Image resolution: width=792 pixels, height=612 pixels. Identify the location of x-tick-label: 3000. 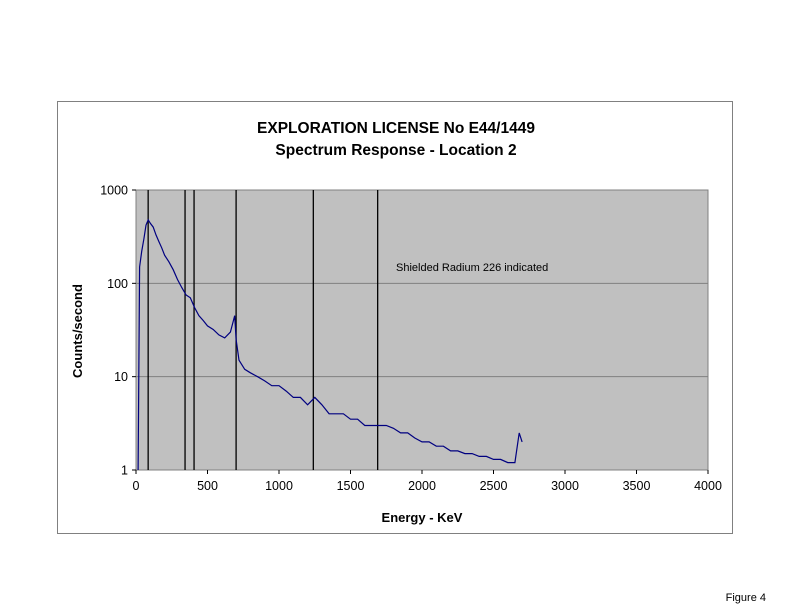
(565, 486).